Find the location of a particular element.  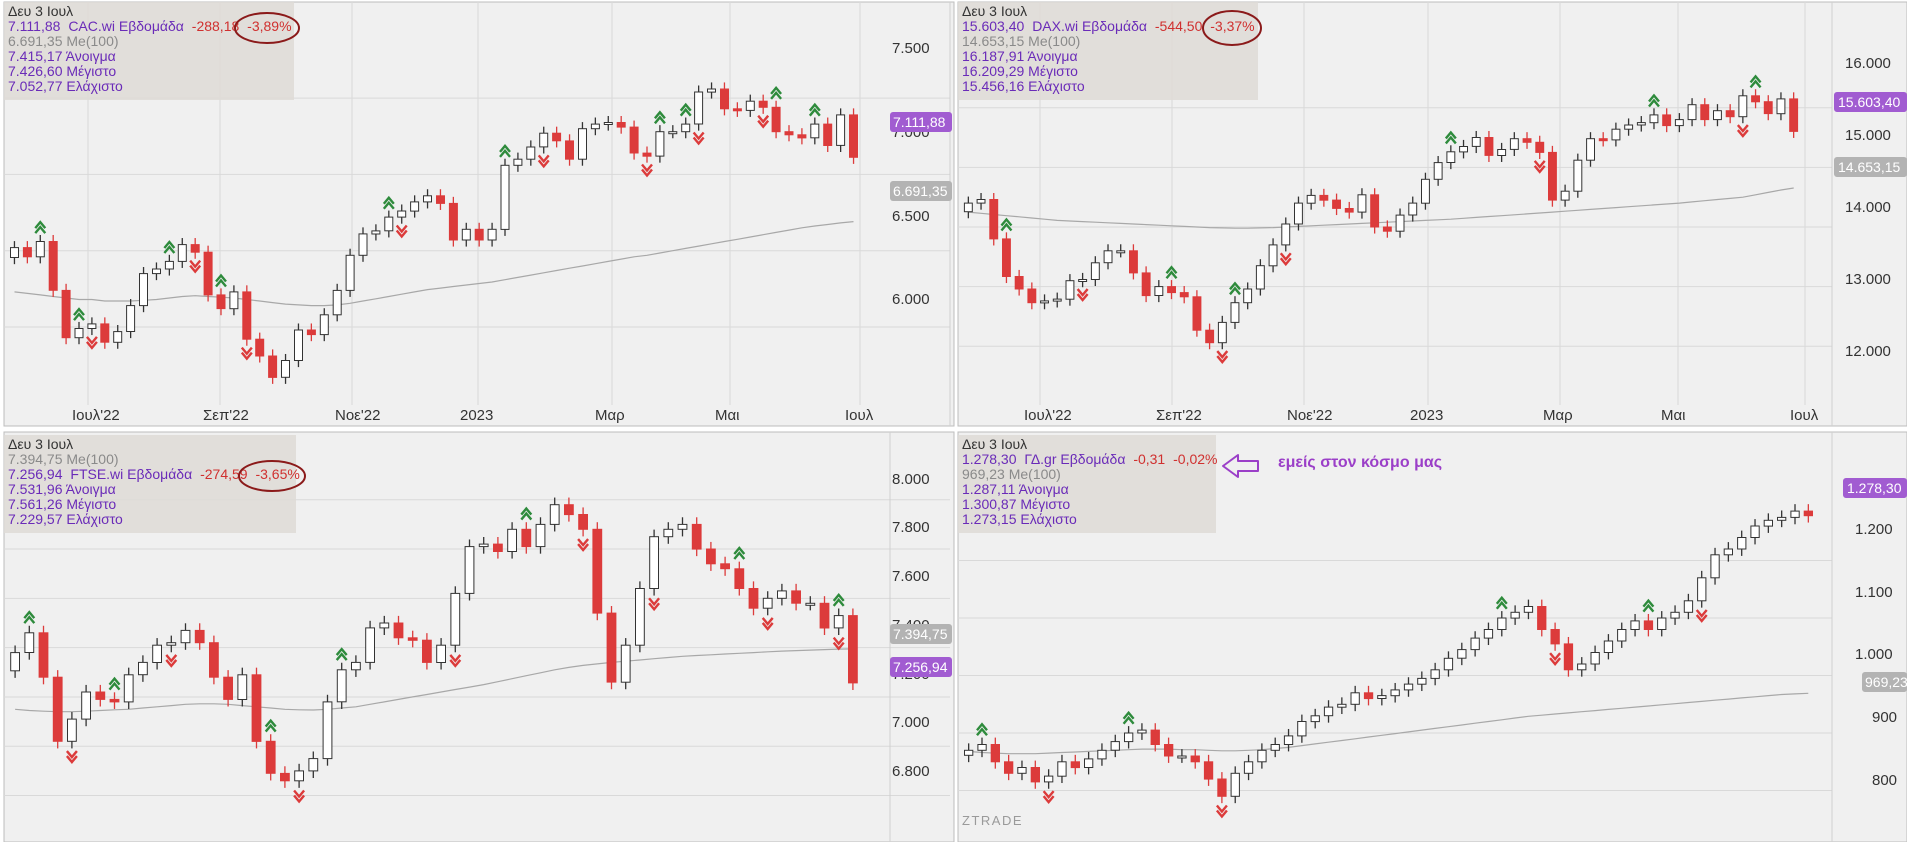

info-pct: -0,02% is located at coordinates (1195, 459).